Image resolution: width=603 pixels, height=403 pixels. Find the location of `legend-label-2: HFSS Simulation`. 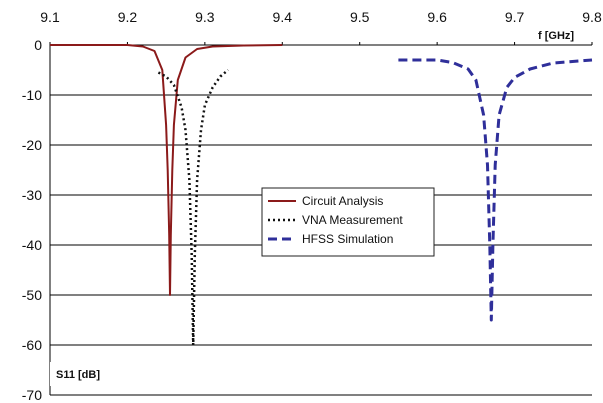

legend-label-2: HFSS Simulation is located at coordinates (347, 239).